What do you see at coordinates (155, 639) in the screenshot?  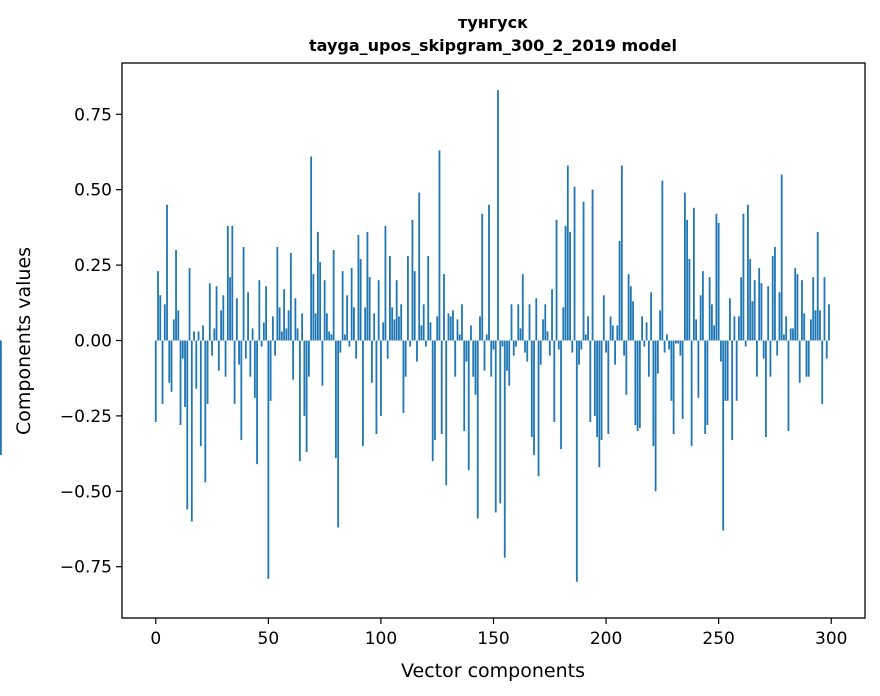 I see `x-tick-label: 0` at bounding box center [155, 639].